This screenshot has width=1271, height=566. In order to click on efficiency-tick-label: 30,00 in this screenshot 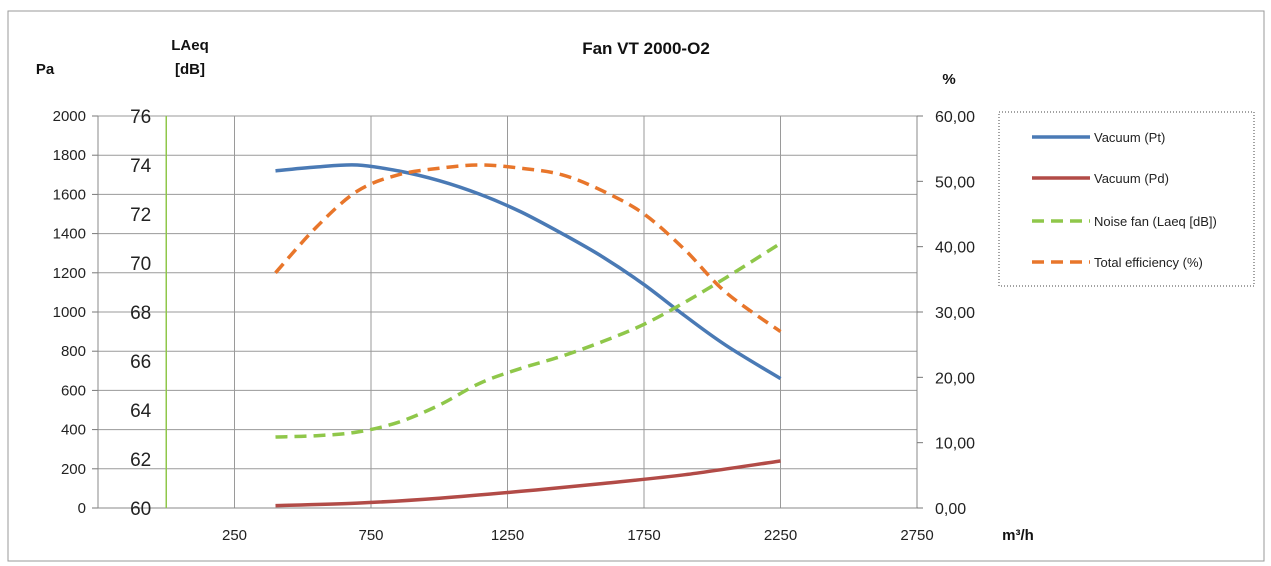, I will do `click(955, 313)`.